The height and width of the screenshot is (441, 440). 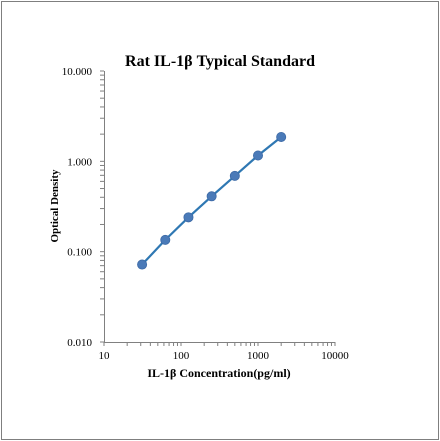 What do you see at coordinates (181, 356) in the screenshot?
I see `x-tick-label: 100` at bounding box center [181, 356].